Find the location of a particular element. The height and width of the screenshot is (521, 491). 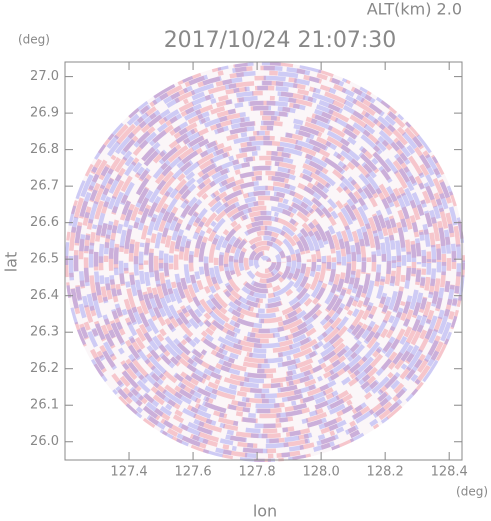

x-unit: (deg) is located at coordinates (472, 492).